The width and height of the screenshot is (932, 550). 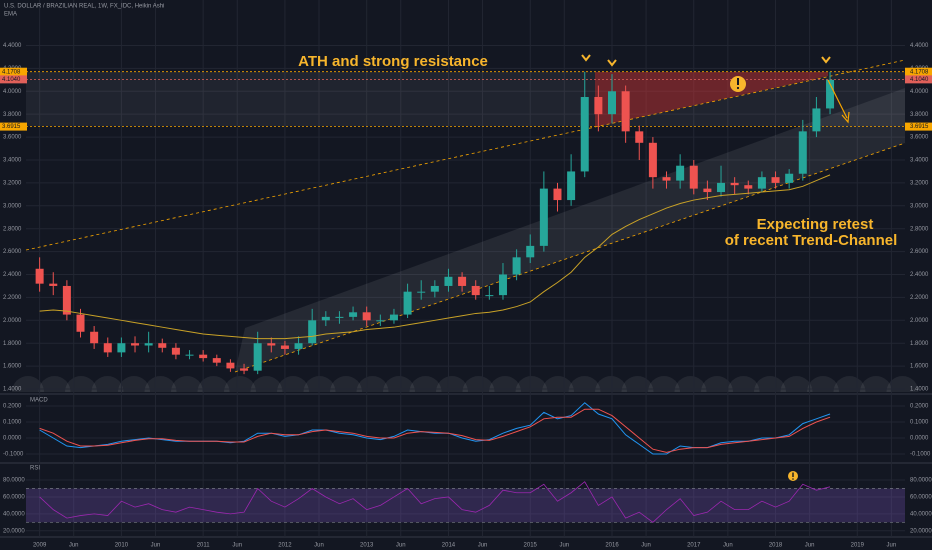 I want to click on x-tick-label: 2015, so click(x=531, y=546).